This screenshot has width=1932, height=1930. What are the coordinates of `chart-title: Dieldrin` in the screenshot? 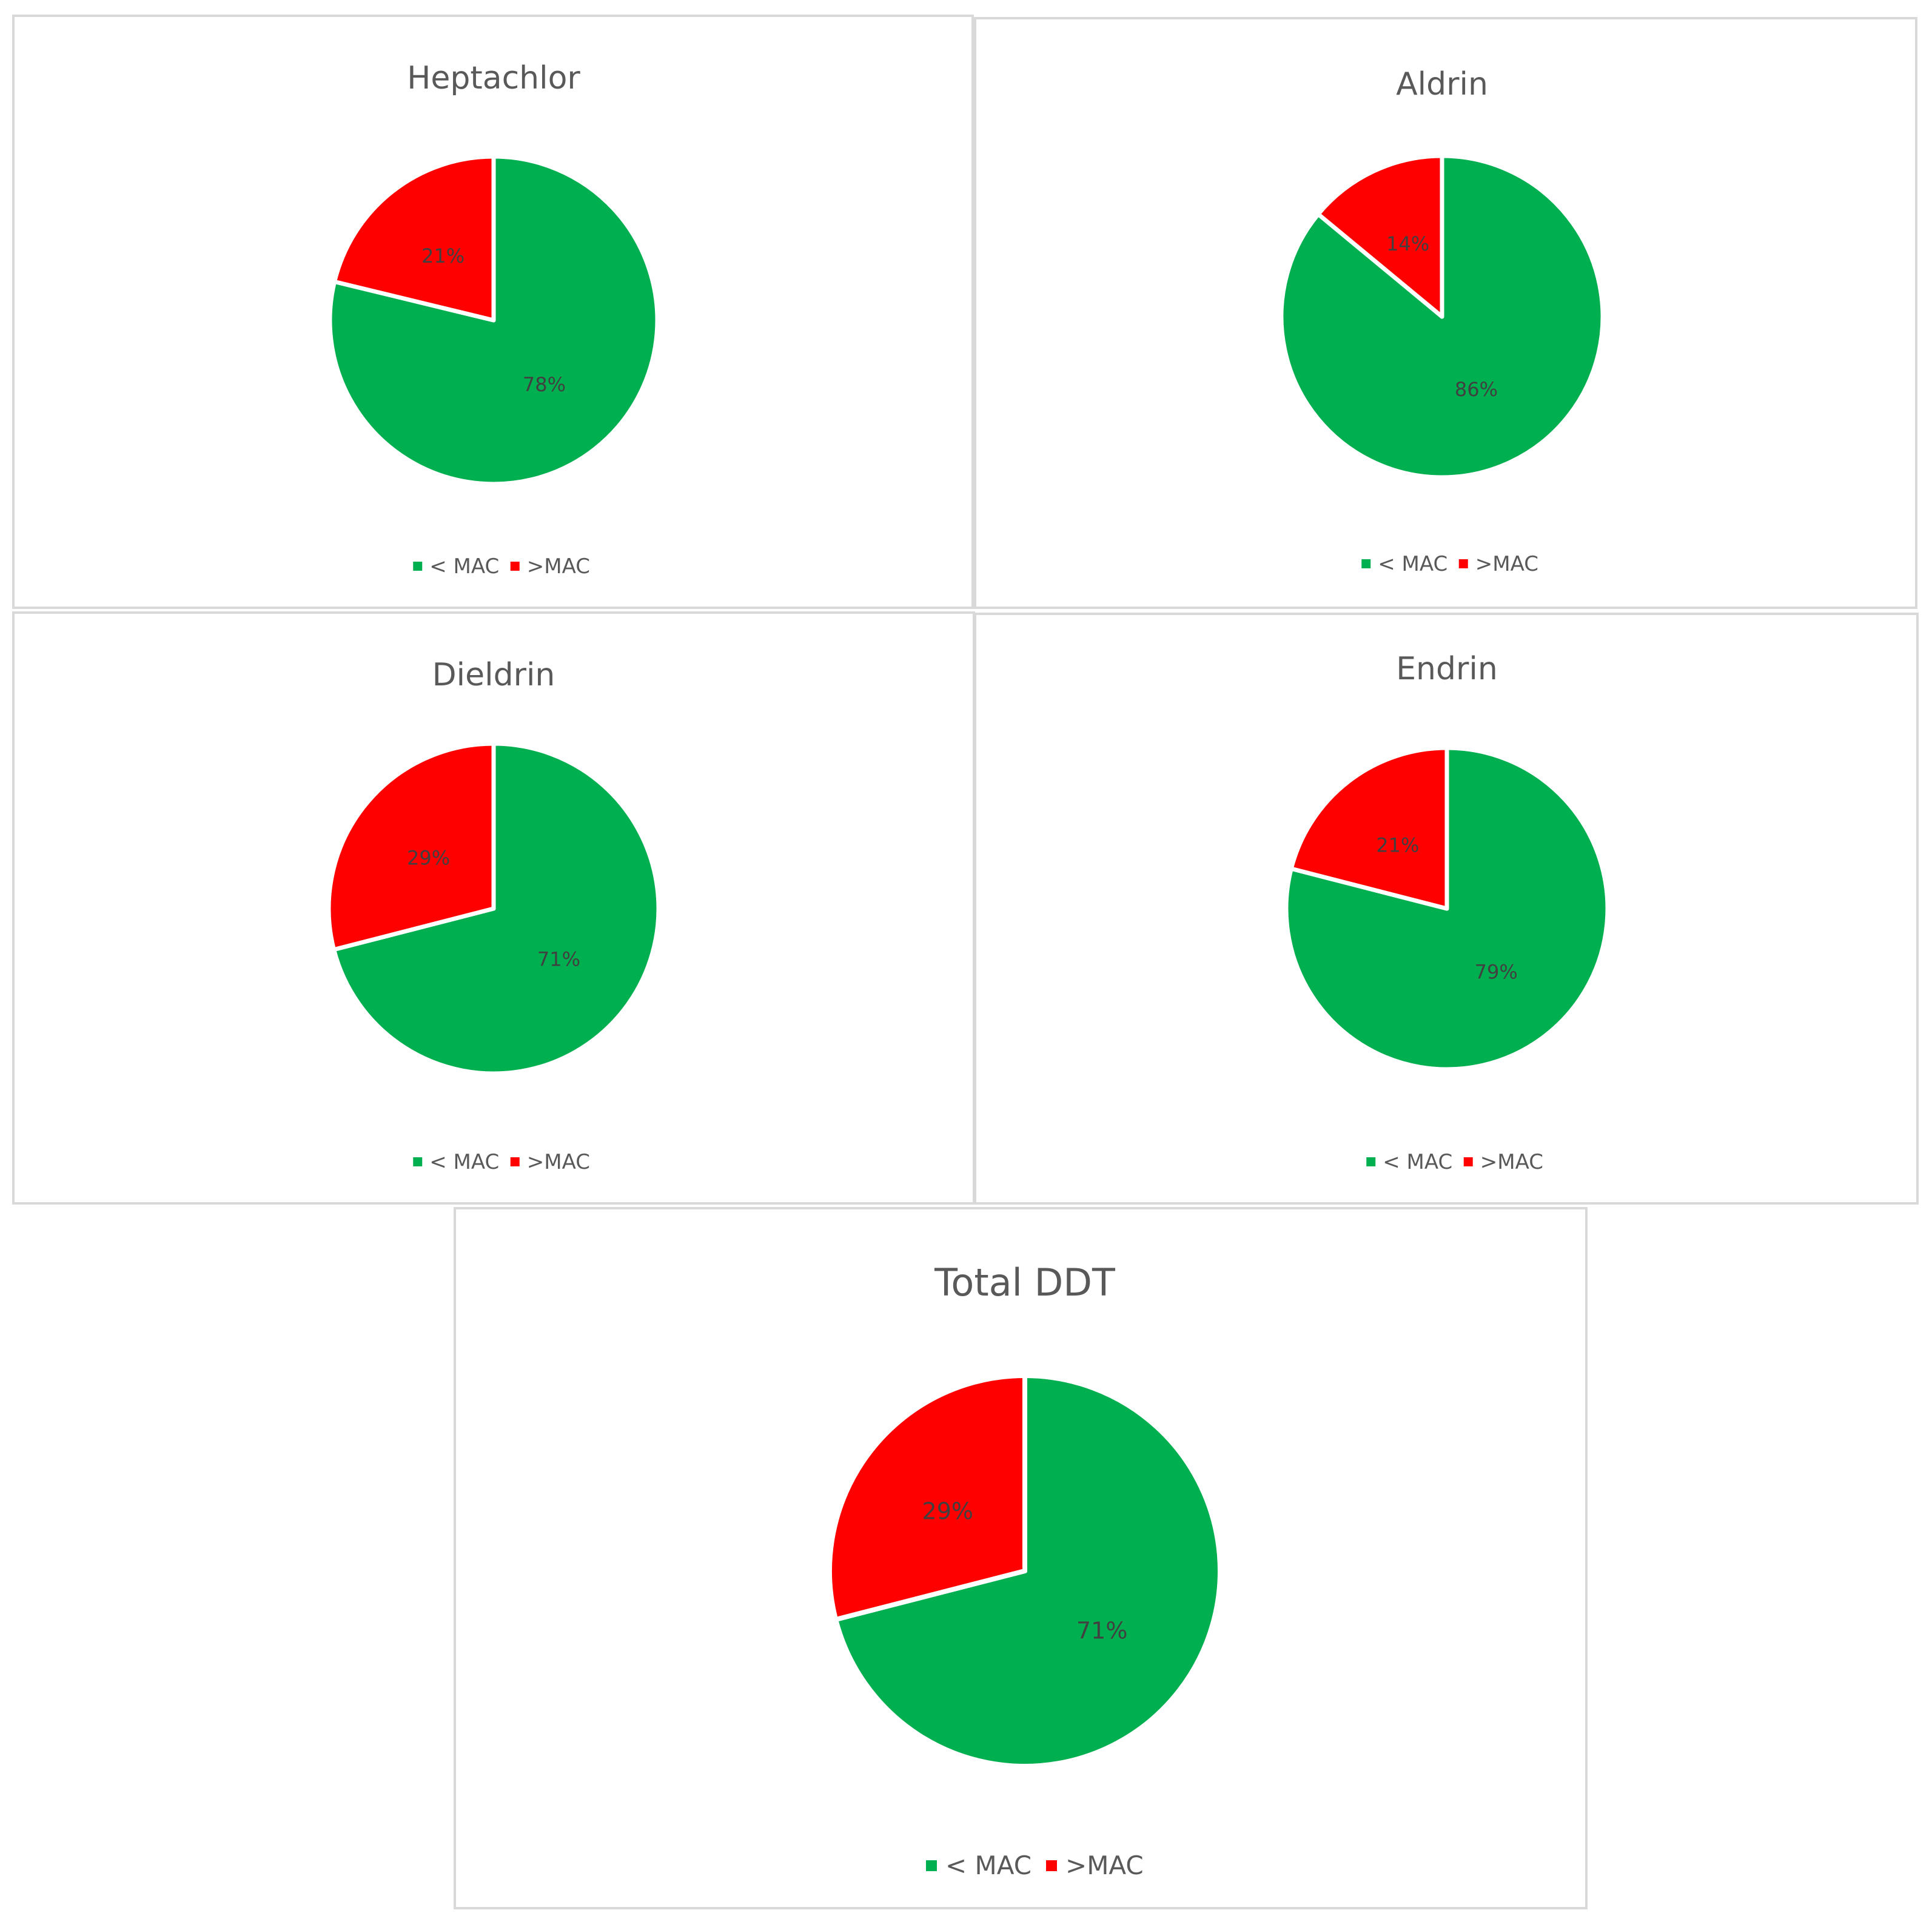 It's located at (493, 675).